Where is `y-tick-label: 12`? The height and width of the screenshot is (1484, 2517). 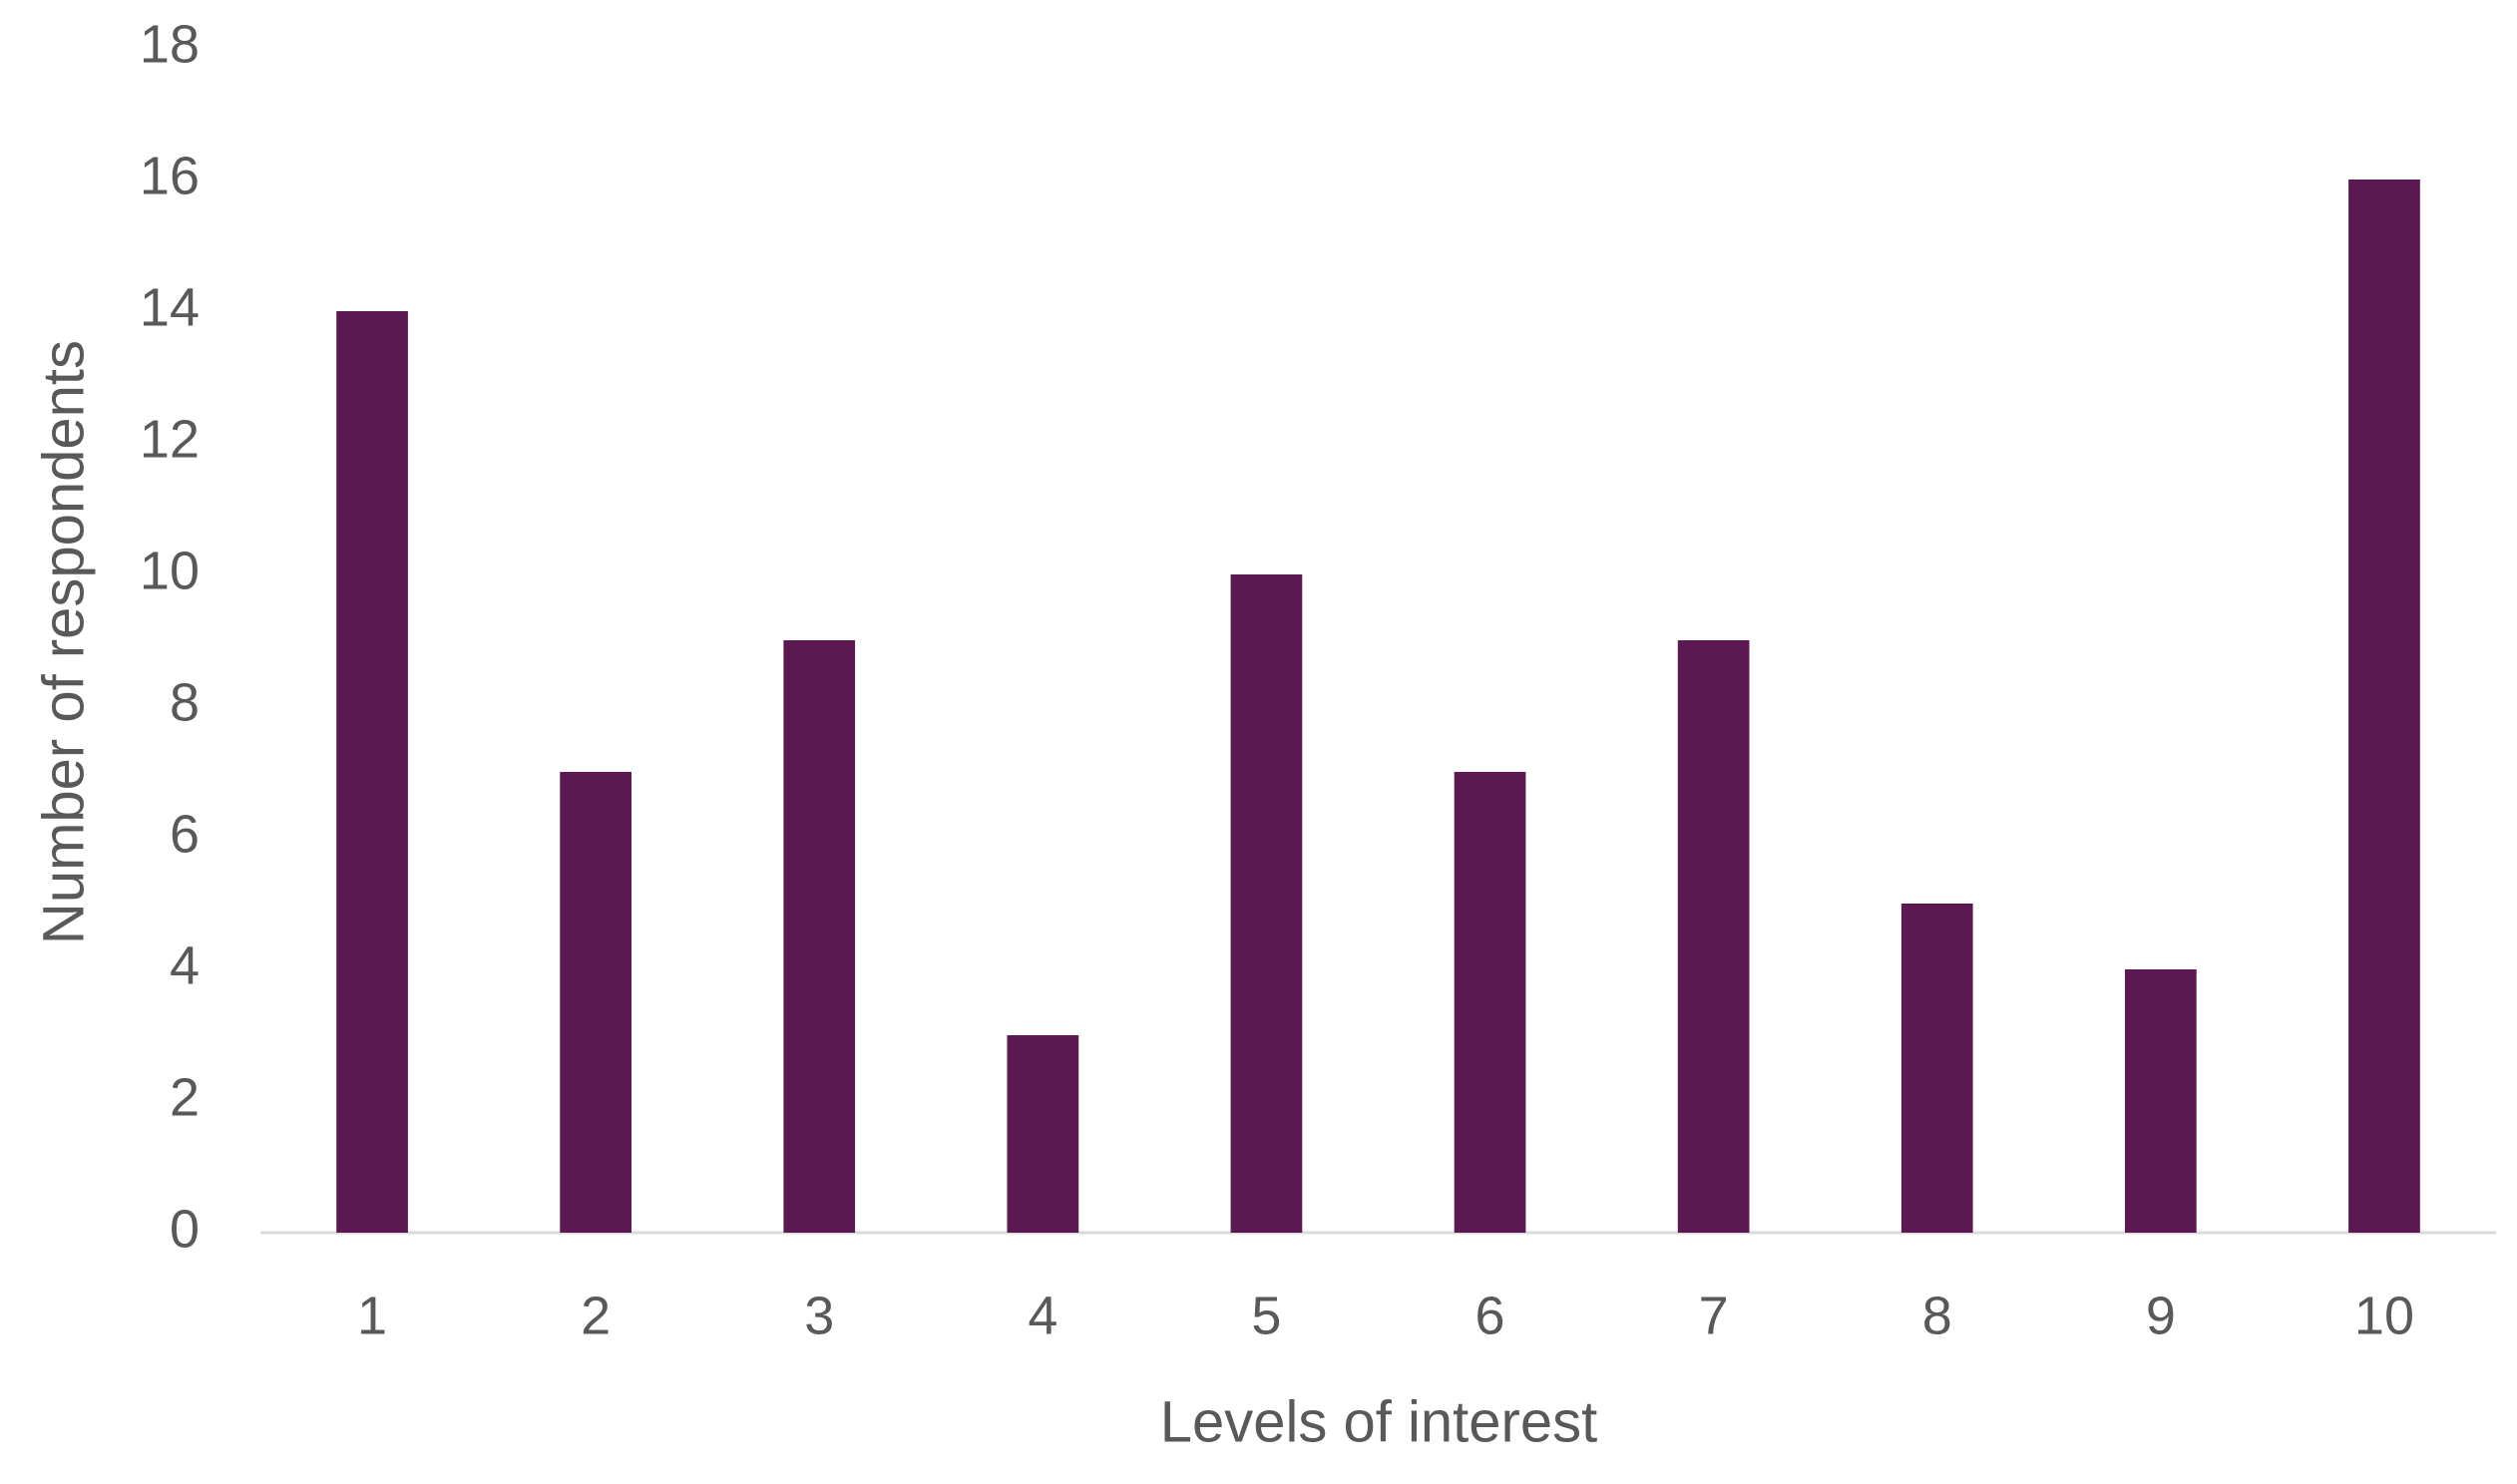 y-tick-label: 12 is located at coordinates (170, 439).